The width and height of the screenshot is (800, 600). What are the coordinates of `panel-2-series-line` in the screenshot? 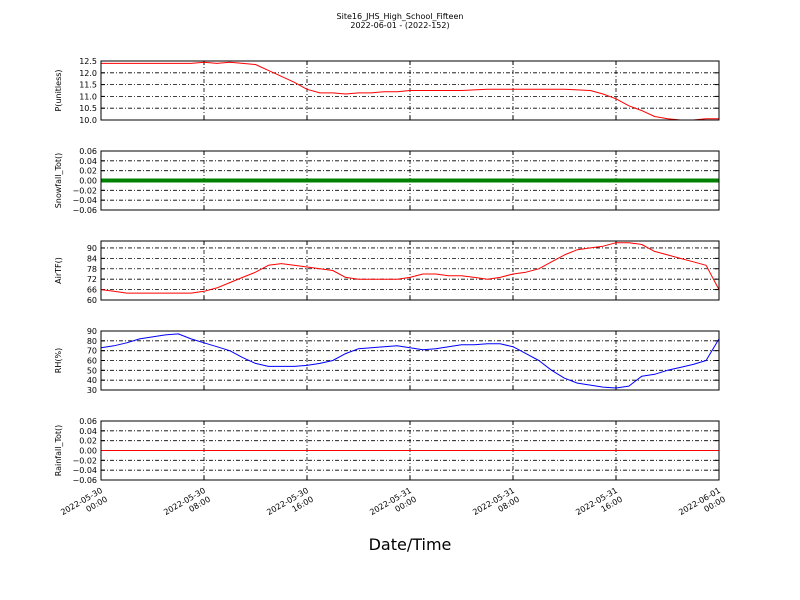 It's located at (410, 268).